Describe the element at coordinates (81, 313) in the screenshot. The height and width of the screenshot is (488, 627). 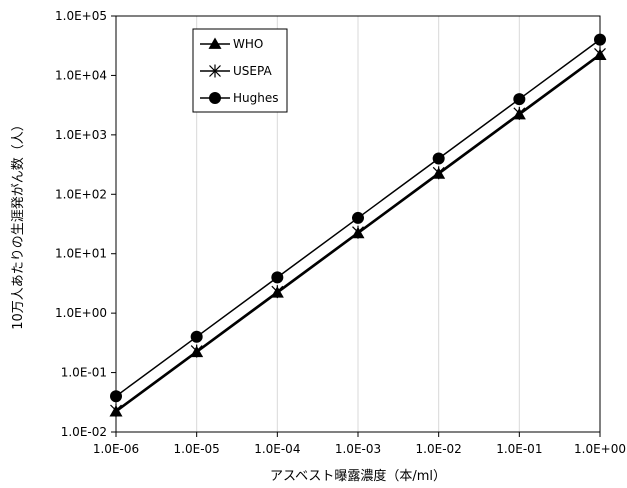
I see `y-tick-label: 1.0E+00` at that location.